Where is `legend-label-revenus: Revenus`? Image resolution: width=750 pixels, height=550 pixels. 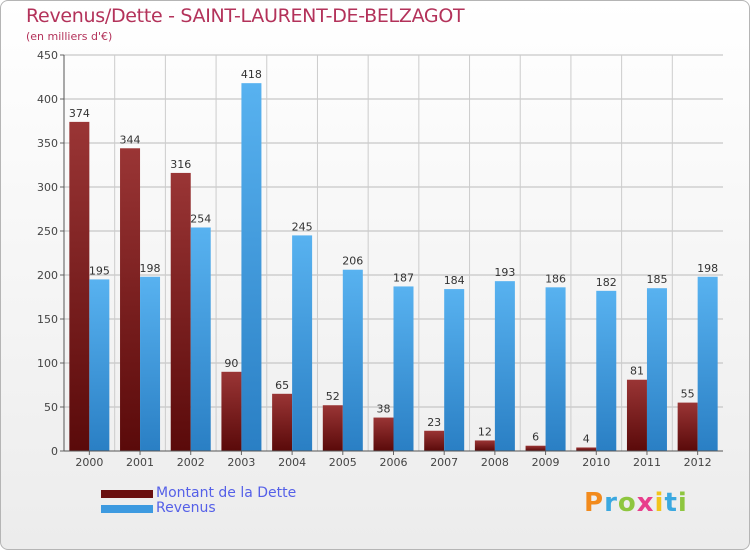 legend-label-revenus: Revenus is located at coordinates (186, 508).